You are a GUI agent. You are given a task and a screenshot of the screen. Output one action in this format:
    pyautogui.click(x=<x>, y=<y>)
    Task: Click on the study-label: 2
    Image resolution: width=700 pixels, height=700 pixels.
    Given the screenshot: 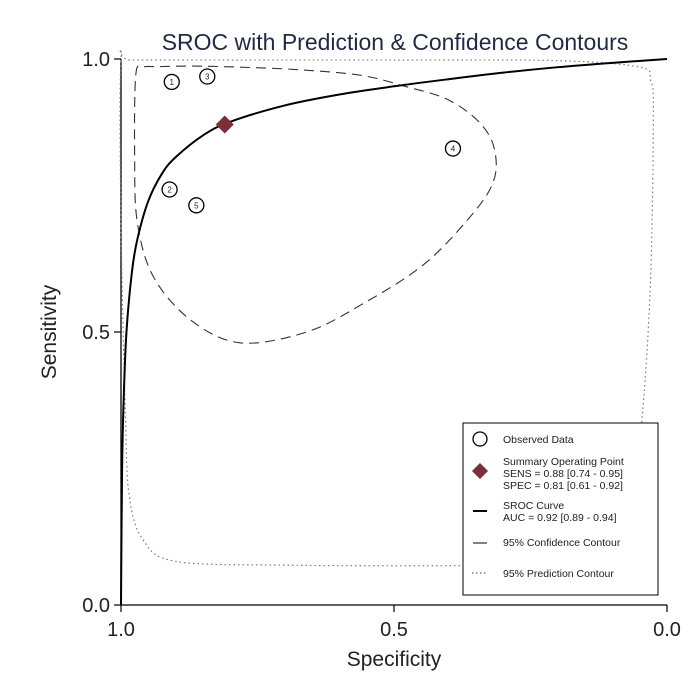 What is the action you would take?
    pyautogui.click(x=169, y=189)
    